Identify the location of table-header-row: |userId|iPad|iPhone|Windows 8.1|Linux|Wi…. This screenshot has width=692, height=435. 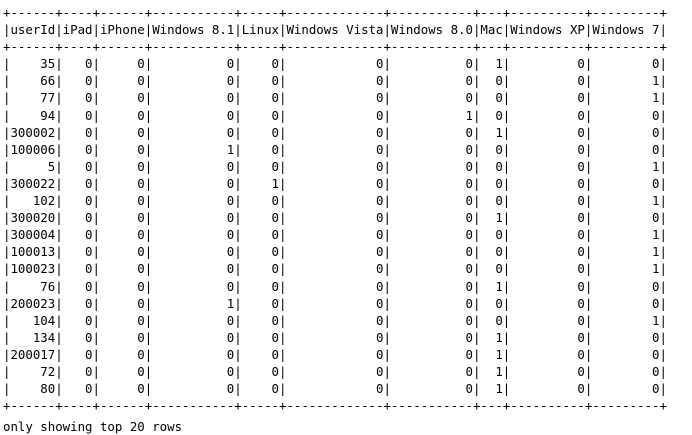
(335, 30).